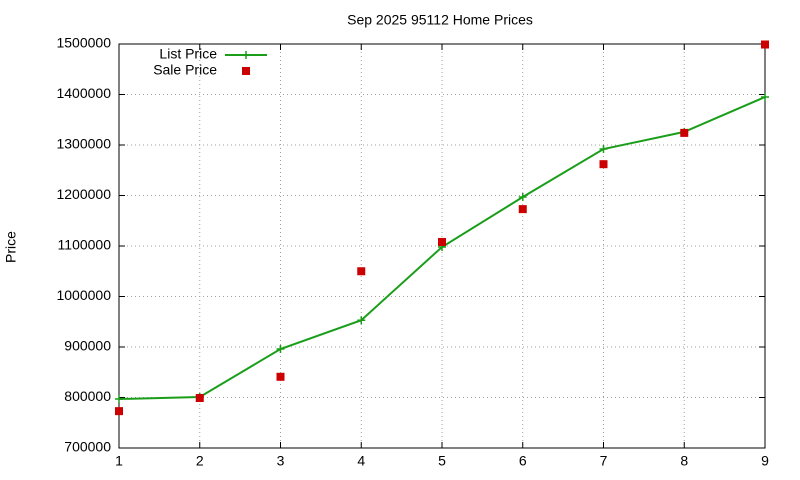 The height and width of the screenshot is (480, 800). Describe the element at coordinates (440, 20) in the screenshot. I see `chart-title: Sep 2025 95112 Home Prices` at that location.